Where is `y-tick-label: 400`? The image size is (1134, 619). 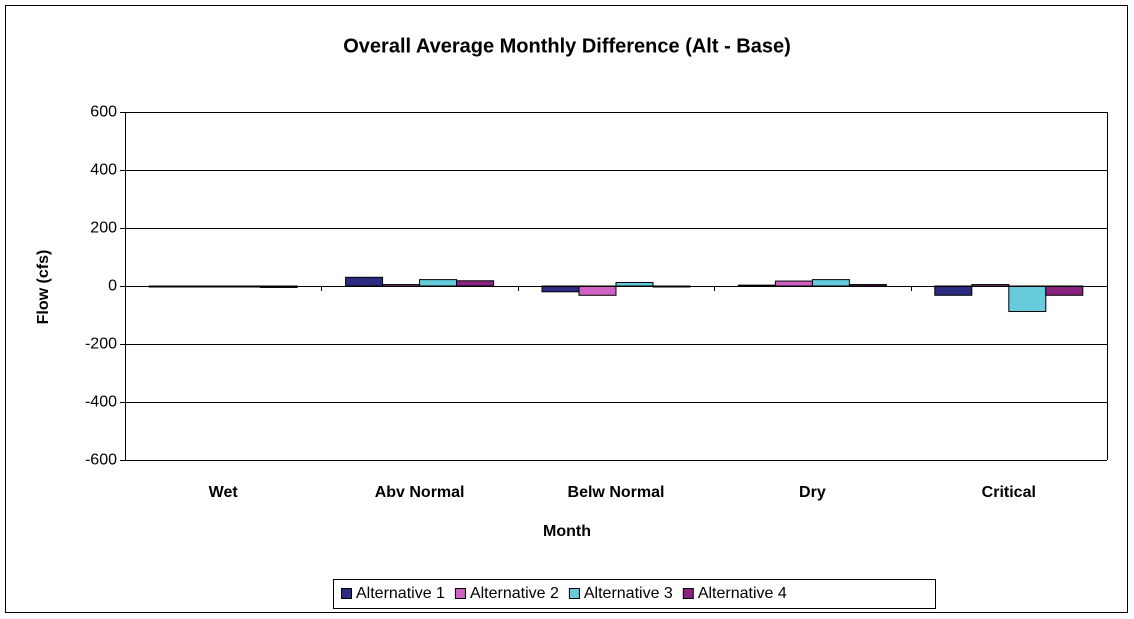
y-tick-label: 400 is located at coordinates (103, 170).